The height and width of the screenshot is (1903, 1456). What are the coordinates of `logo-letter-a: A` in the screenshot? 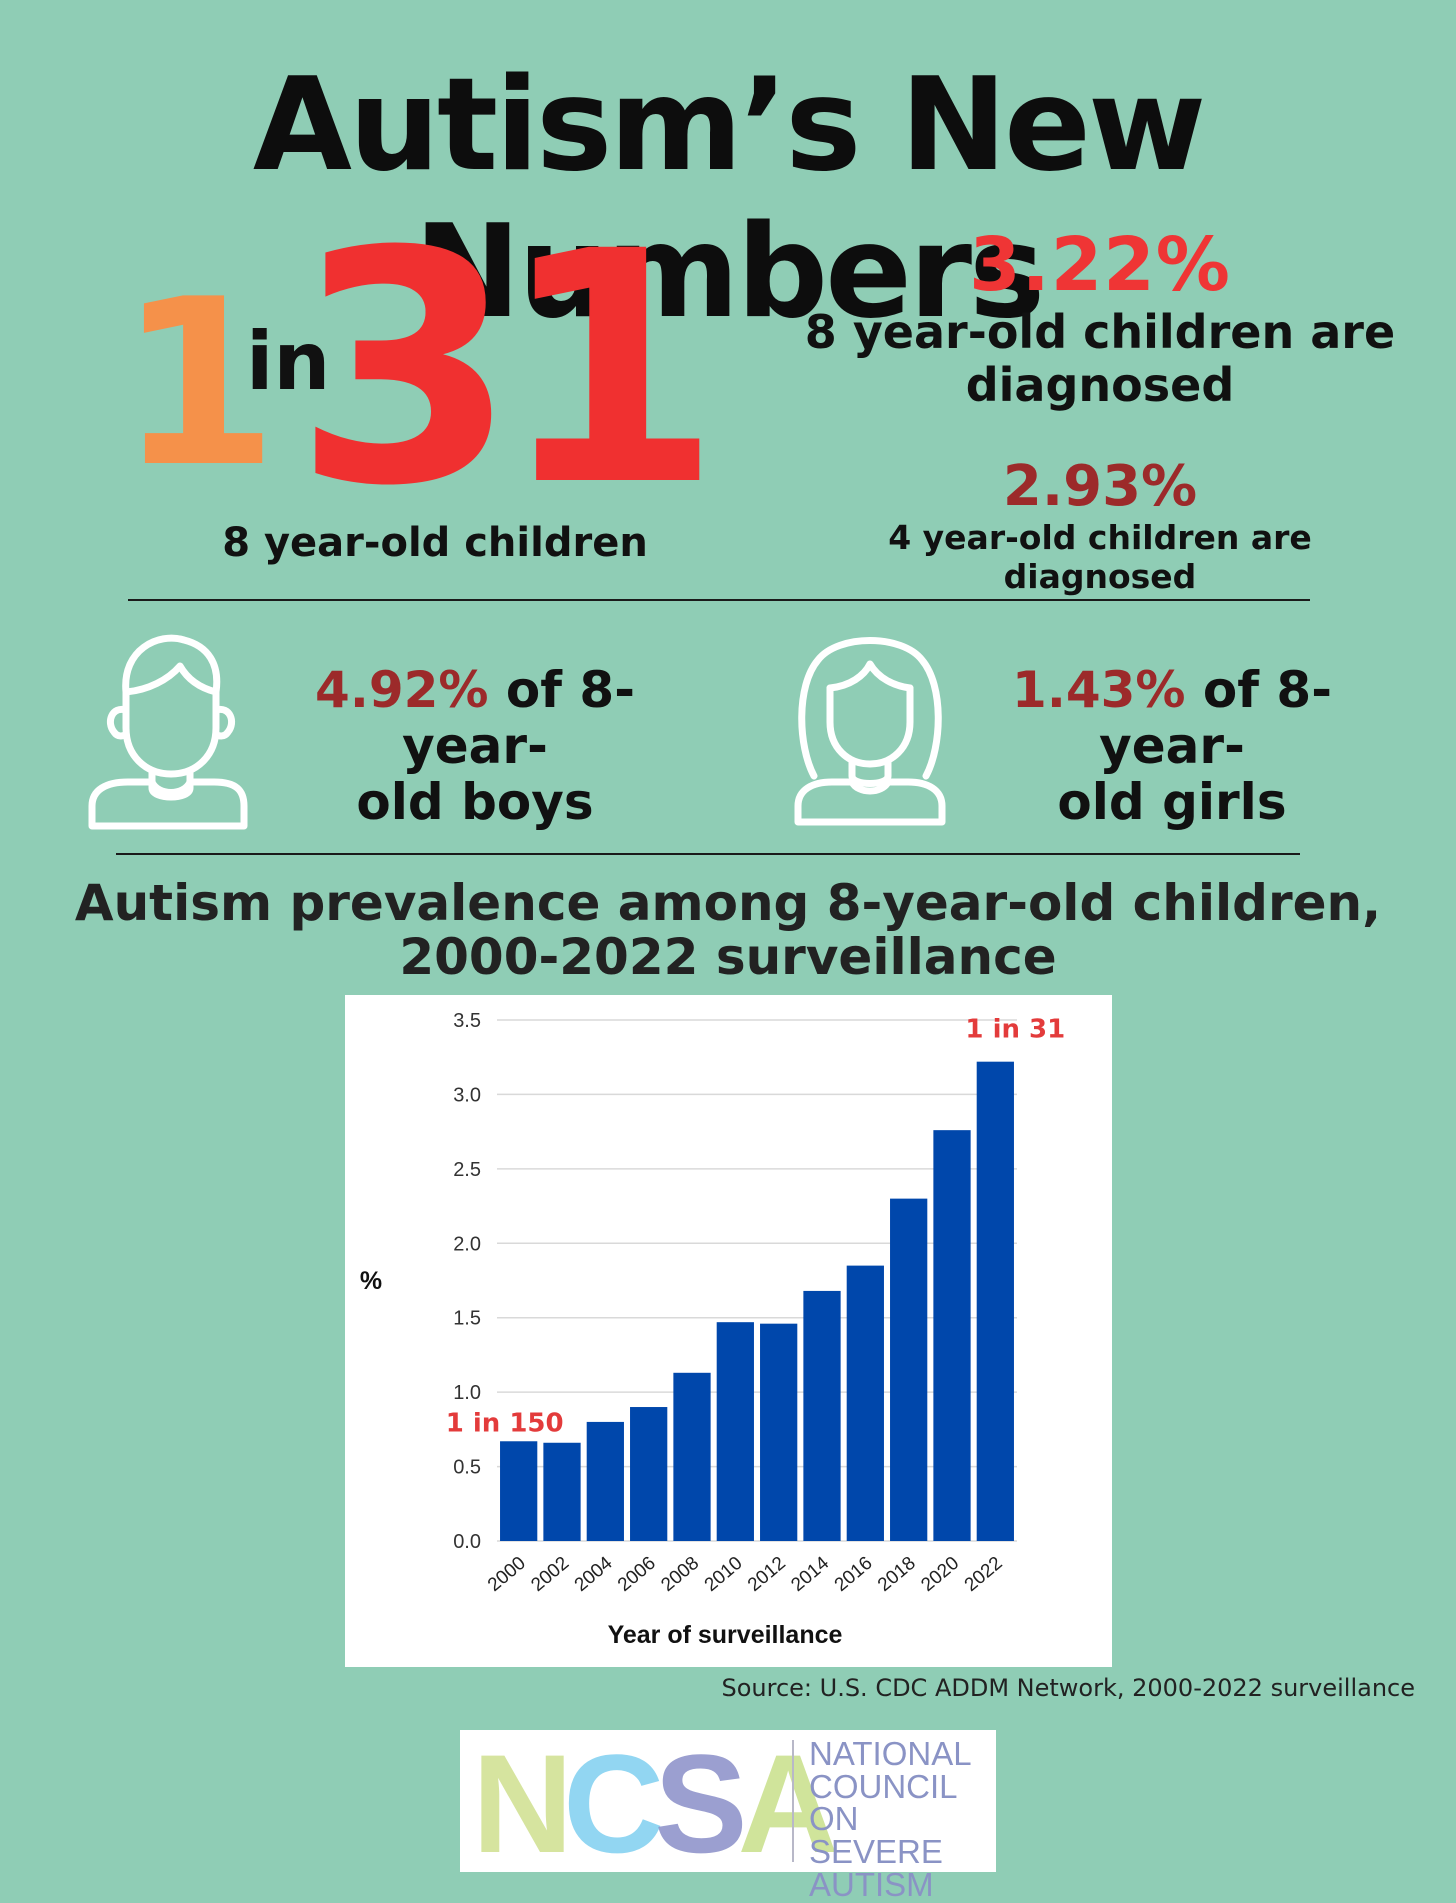 It's located at (788, 1803).